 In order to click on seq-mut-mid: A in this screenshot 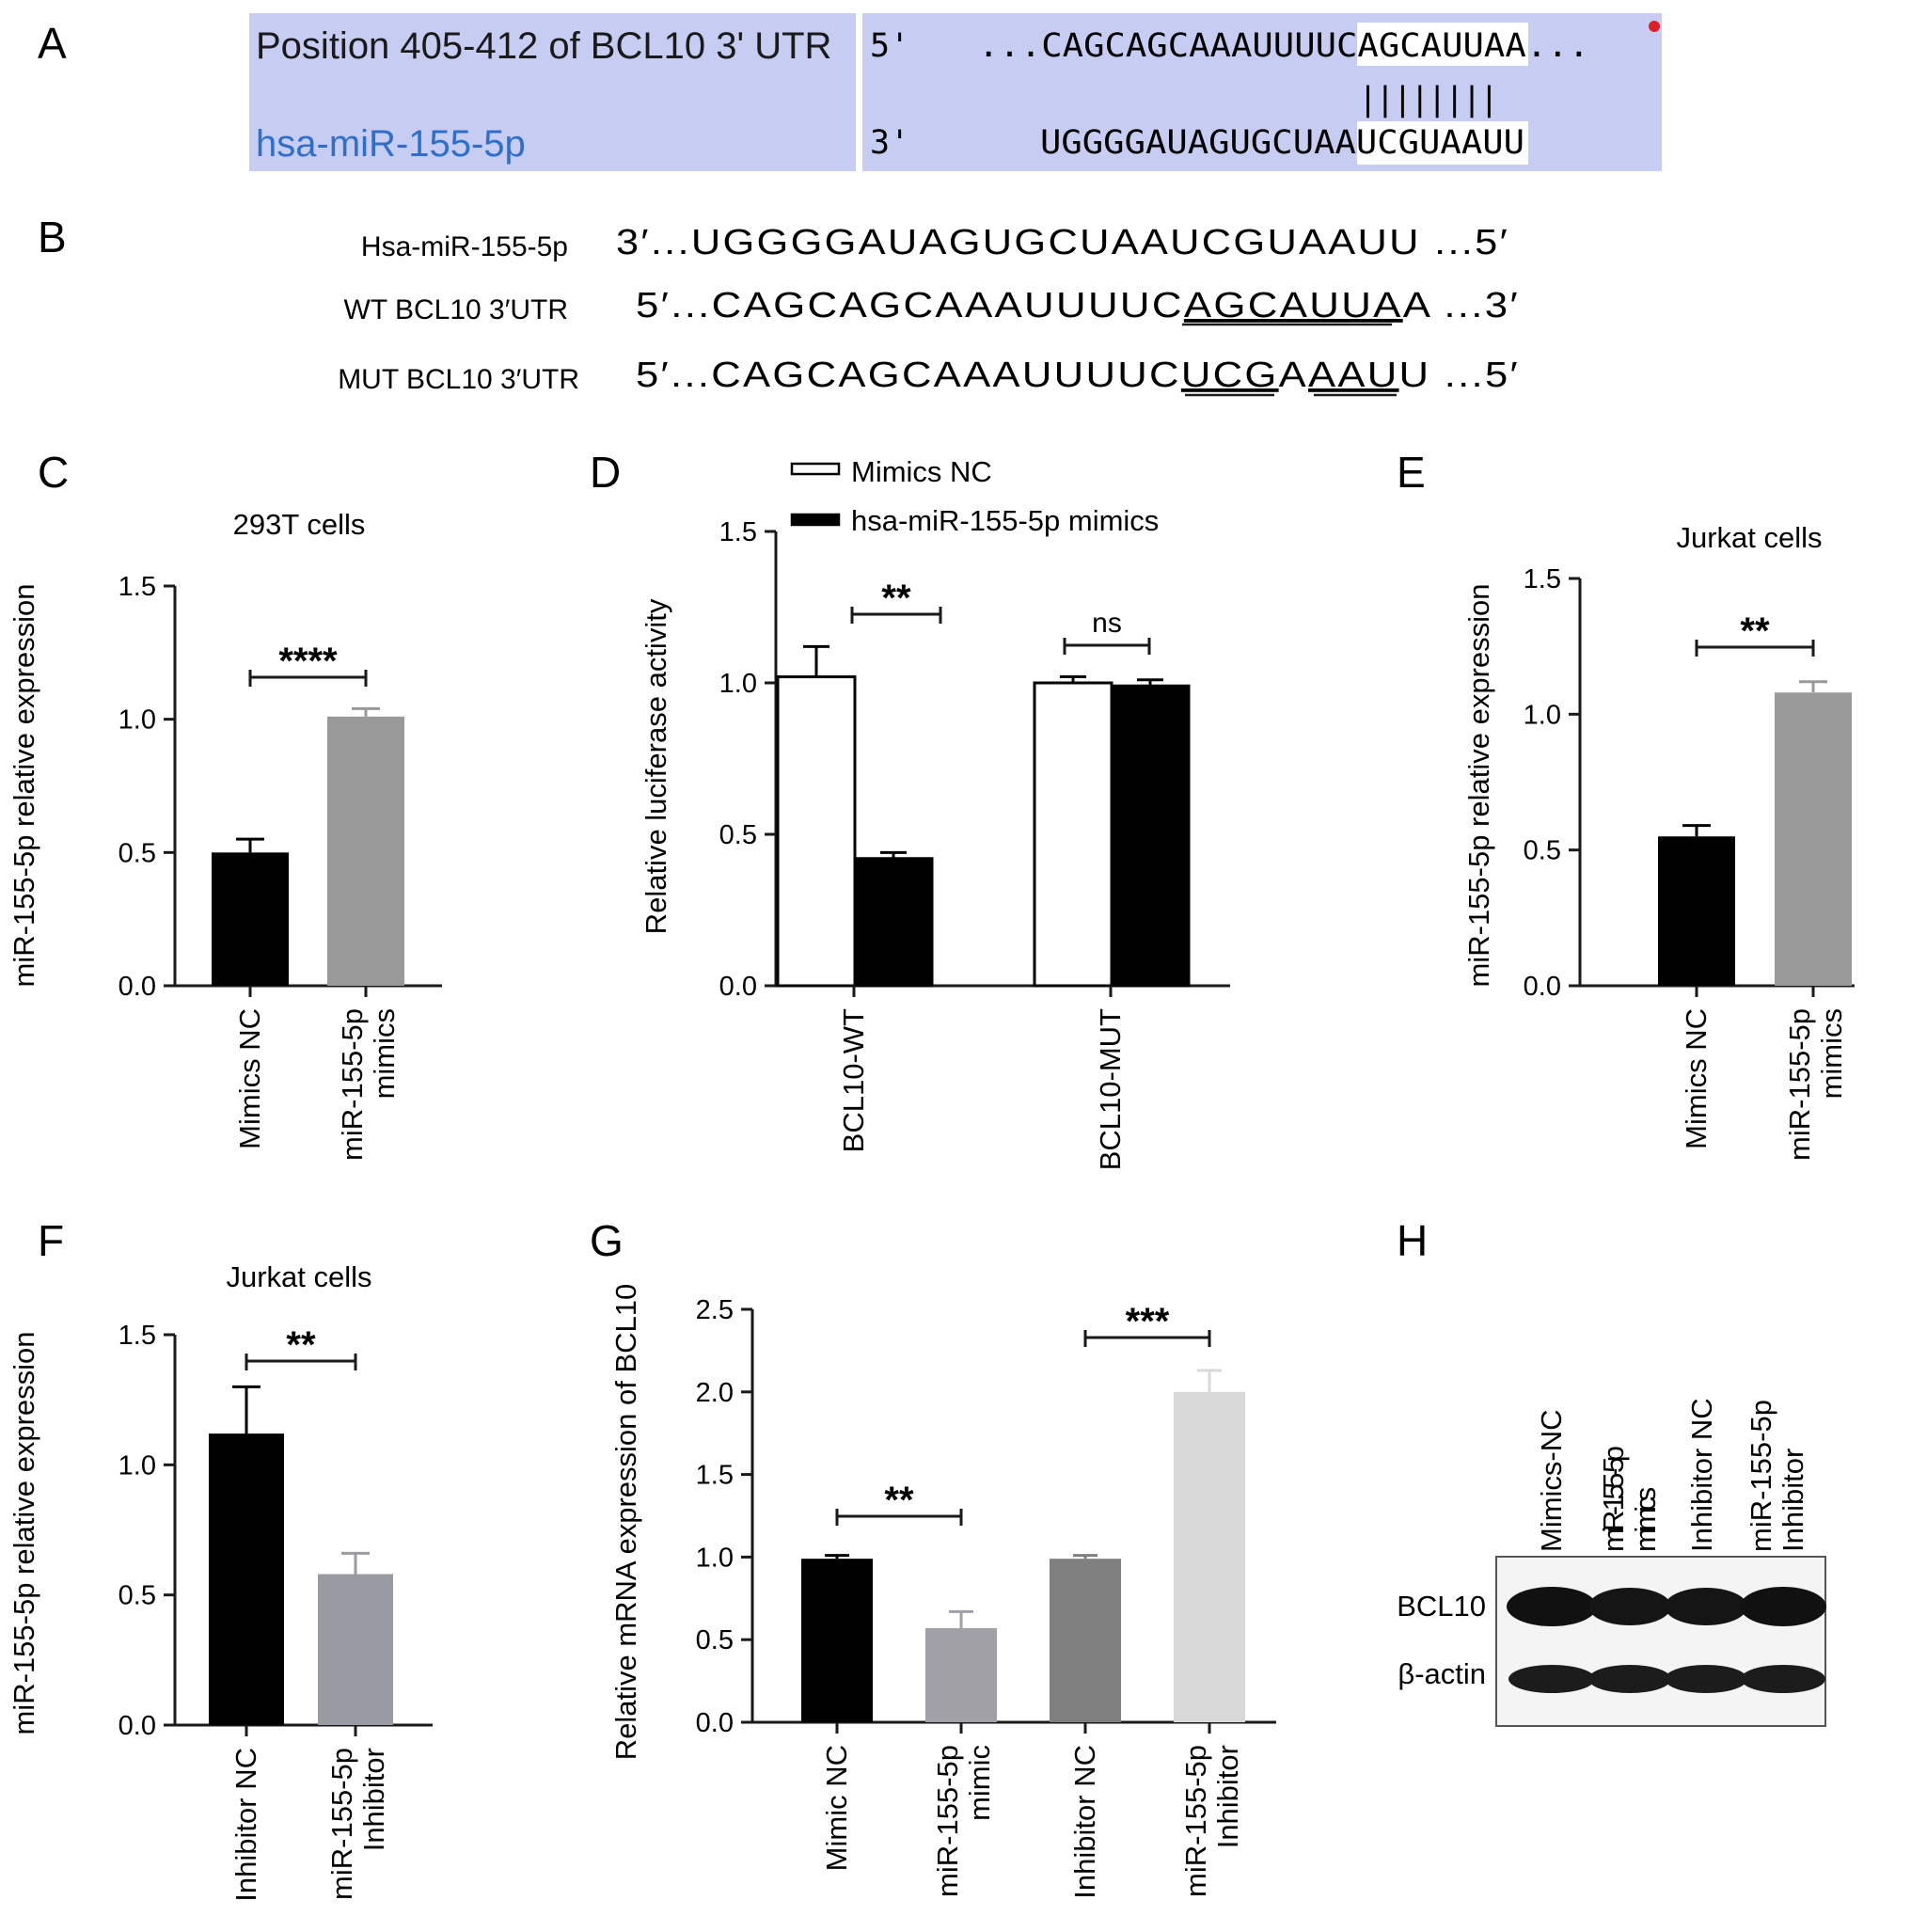, I will do `click(1293, 375)`.